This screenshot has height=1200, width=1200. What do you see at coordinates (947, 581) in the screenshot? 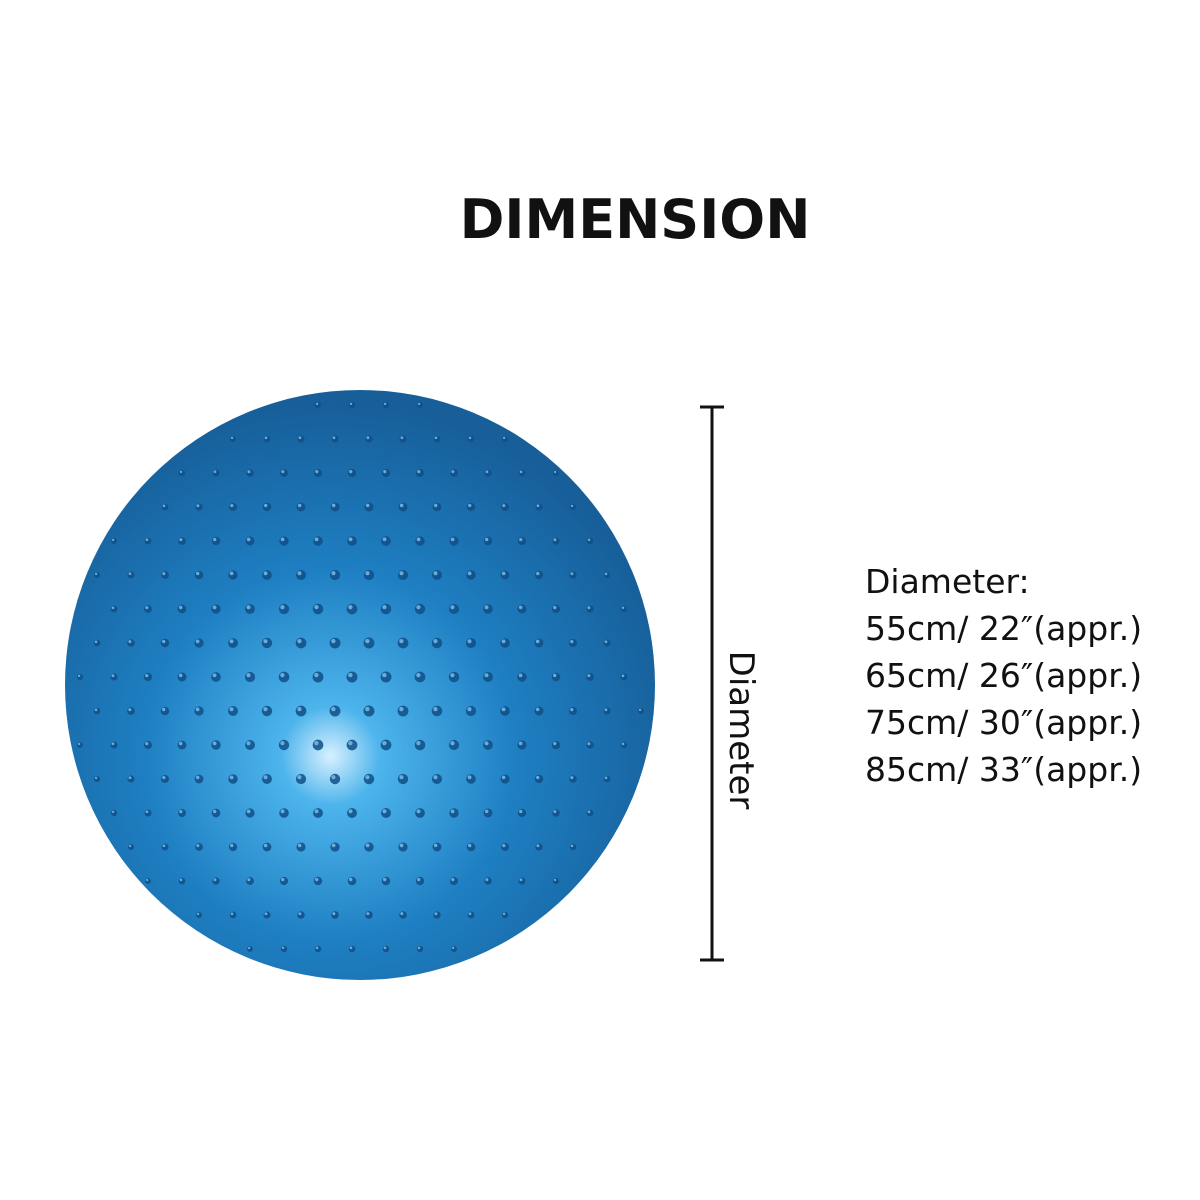
I see `spec-heading: Diameter:` at bounding box center [947, 581].